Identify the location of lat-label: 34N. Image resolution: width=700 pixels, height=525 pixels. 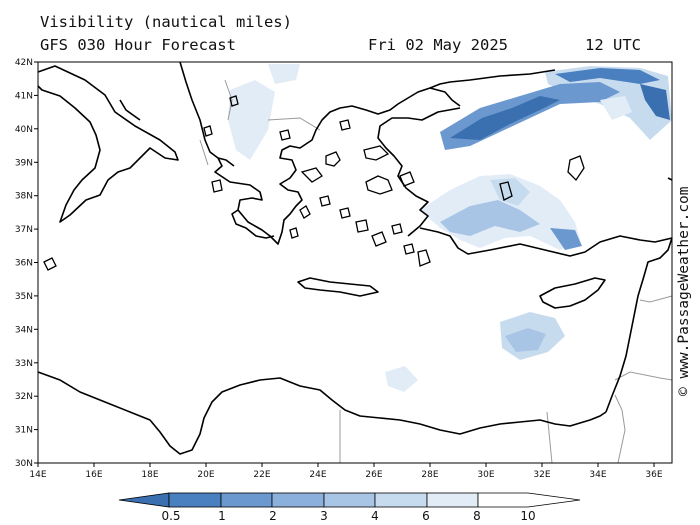
(24, 330).